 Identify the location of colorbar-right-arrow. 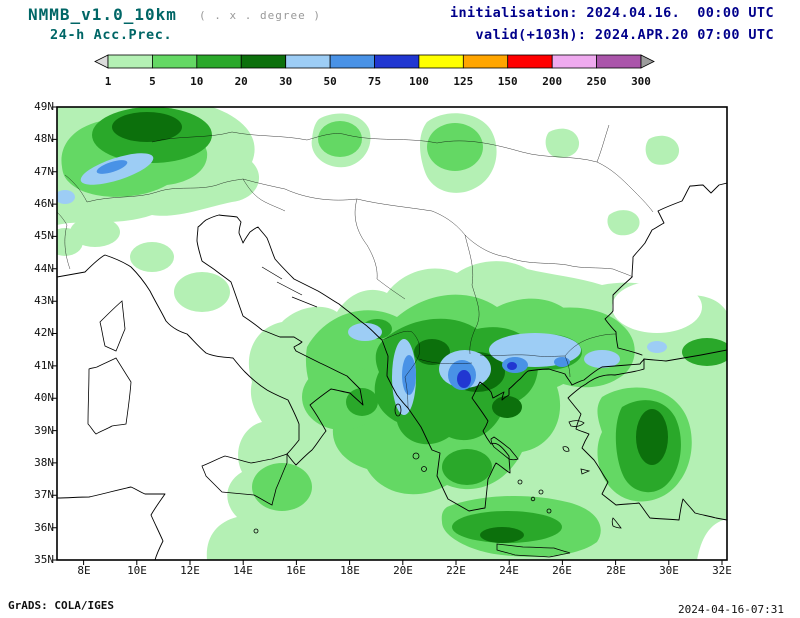
(647, 61).